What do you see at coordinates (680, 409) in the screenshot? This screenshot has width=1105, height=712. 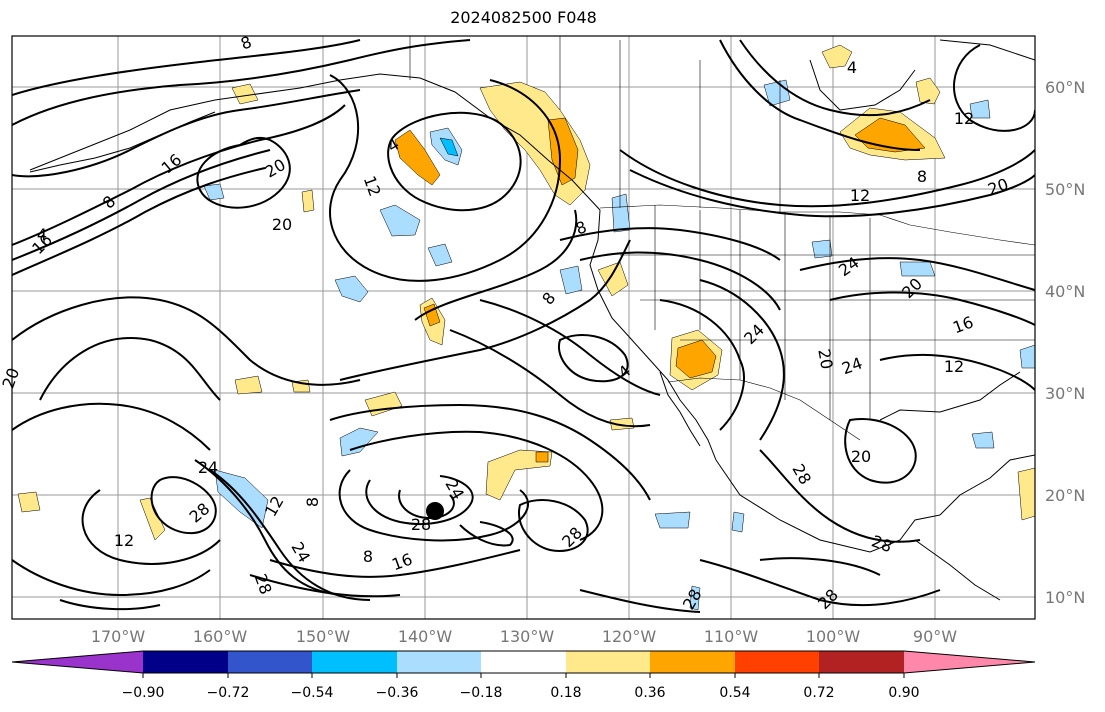 I see `baja-coast` at bounding box center [680, 409].